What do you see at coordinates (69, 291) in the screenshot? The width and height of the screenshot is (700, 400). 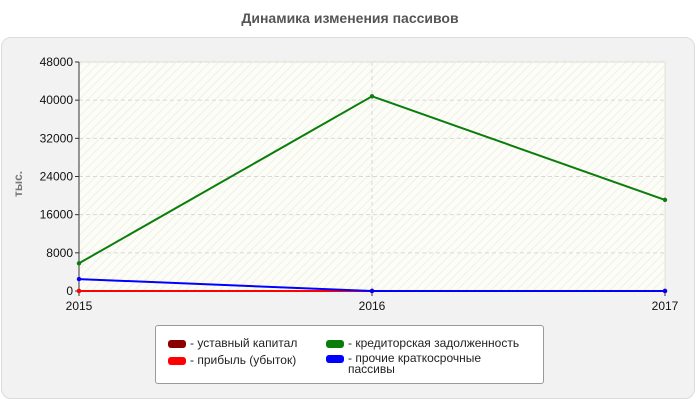 I see `y-tick-label: 0` at bounding box center [69, 291].